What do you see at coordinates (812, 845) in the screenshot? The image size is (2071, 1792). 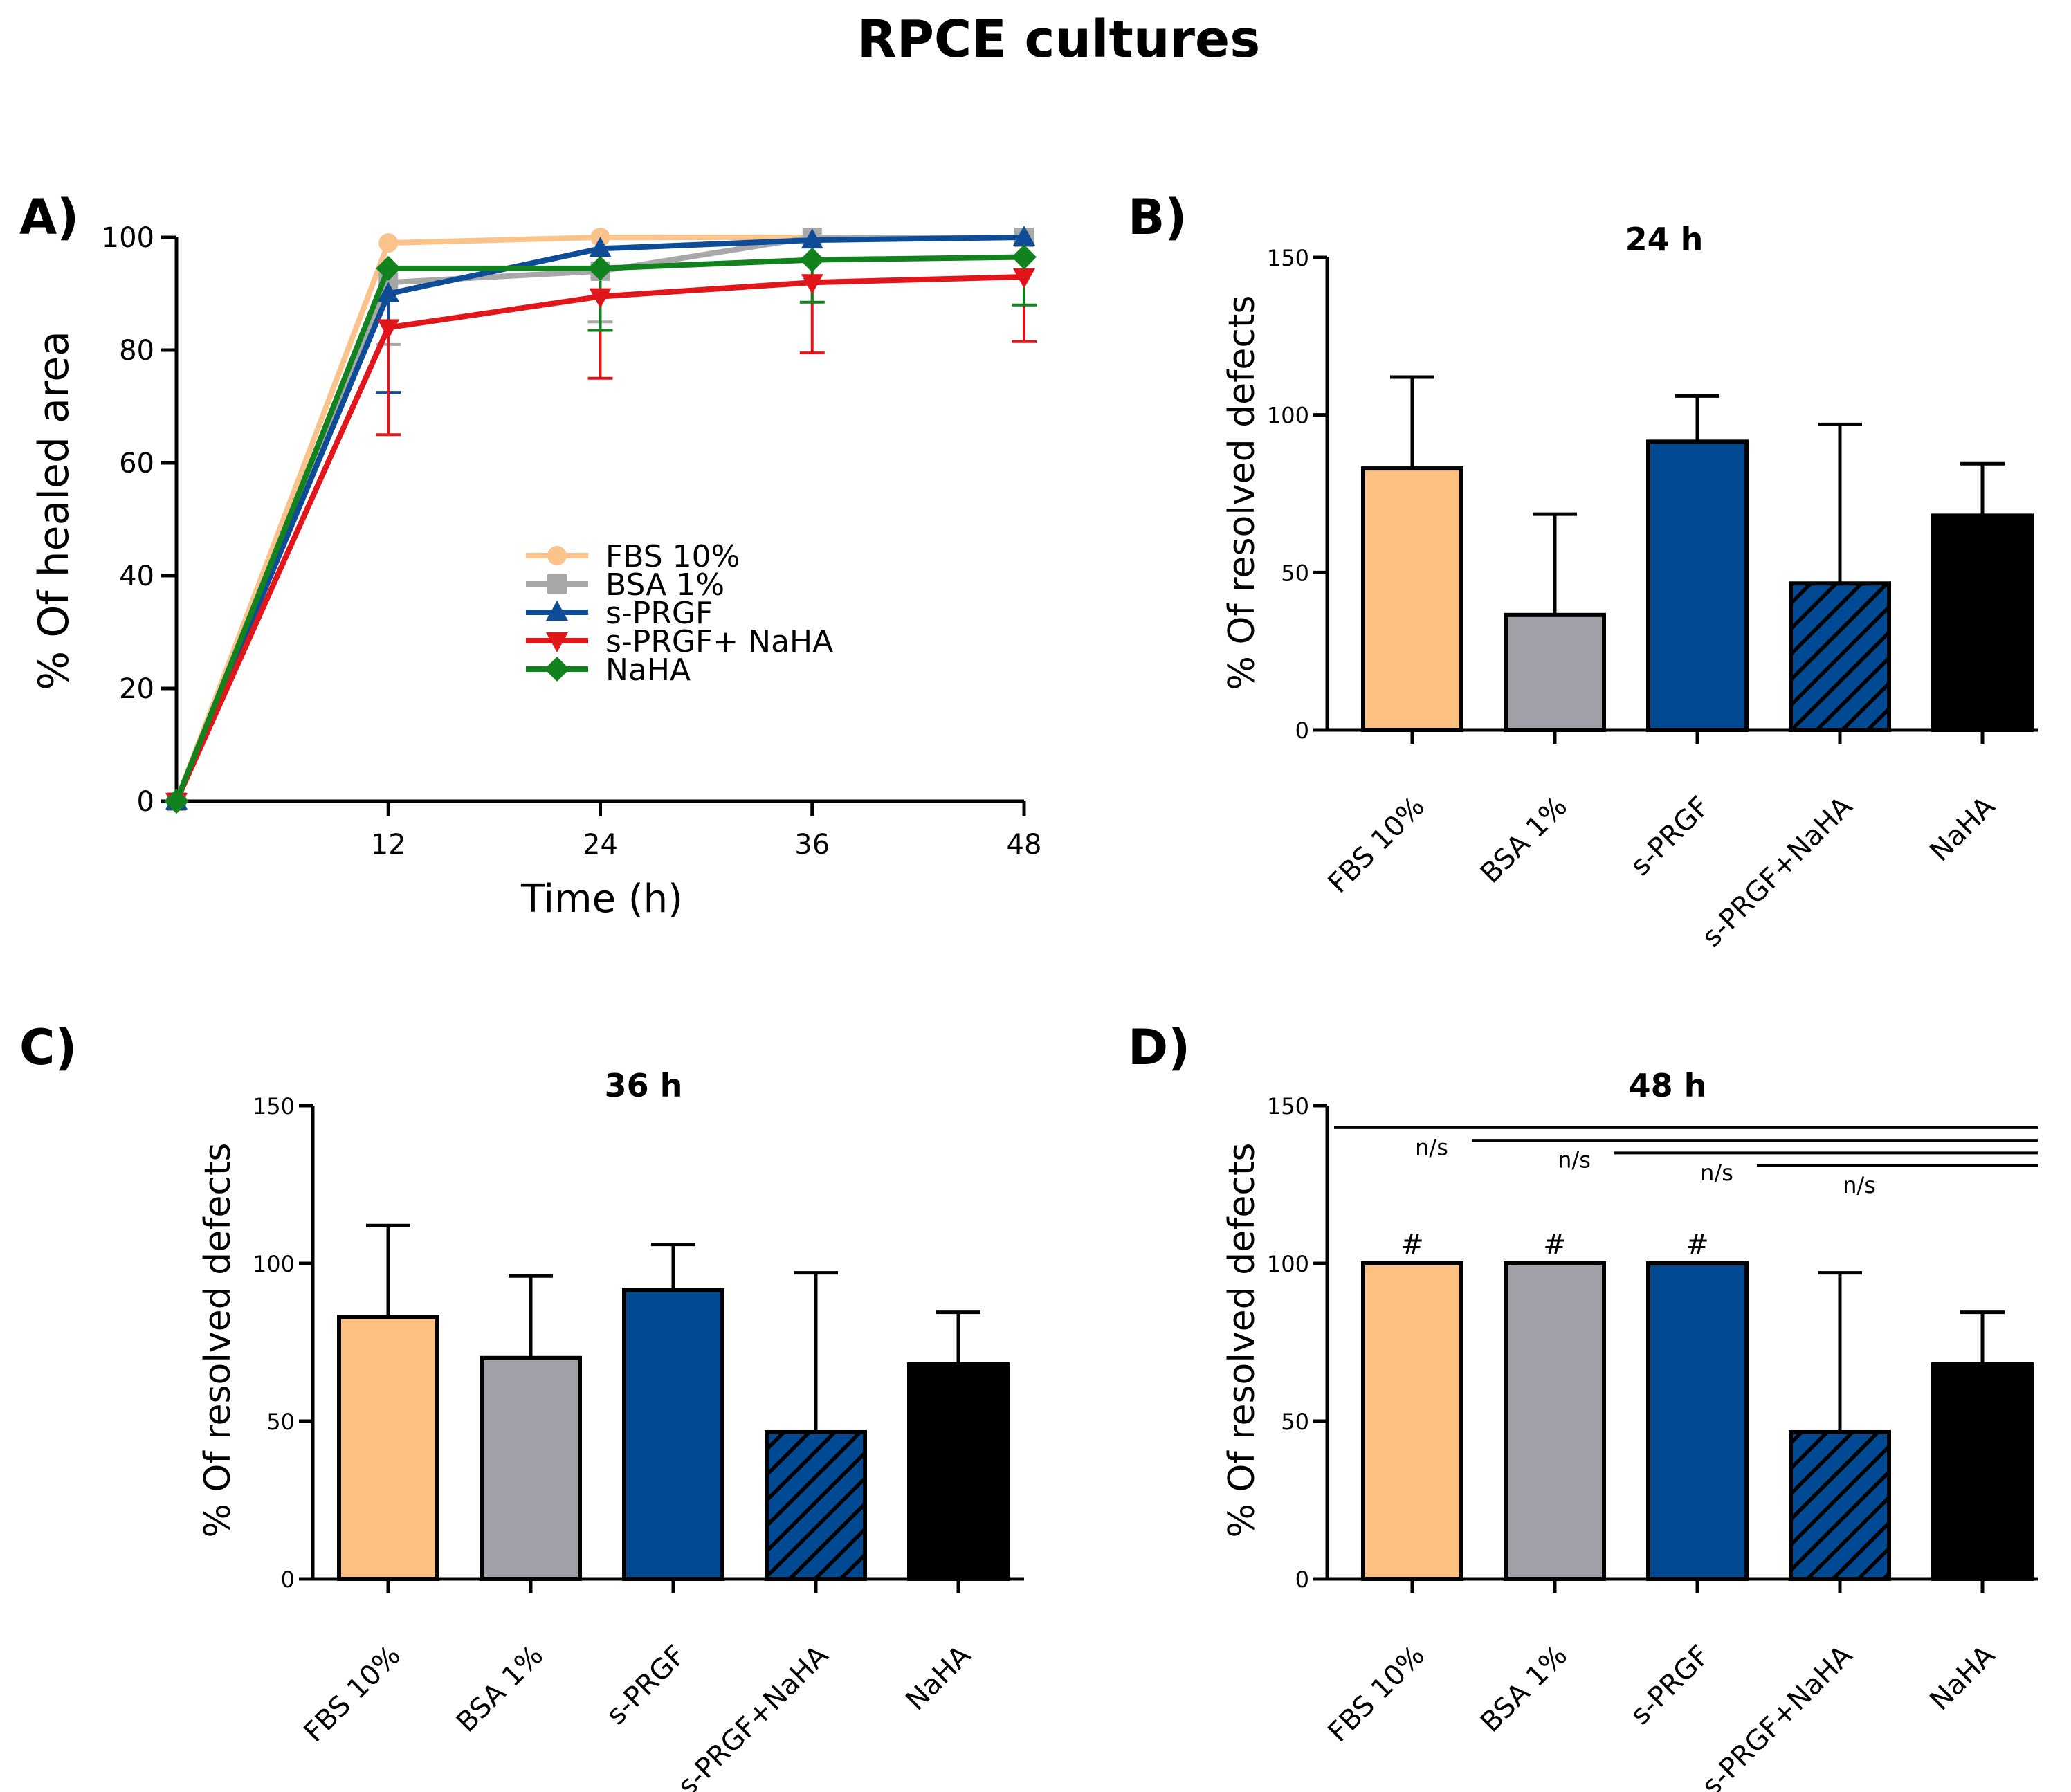 I see `x-tick-label-a: 36` at bounding box center [812, 845].